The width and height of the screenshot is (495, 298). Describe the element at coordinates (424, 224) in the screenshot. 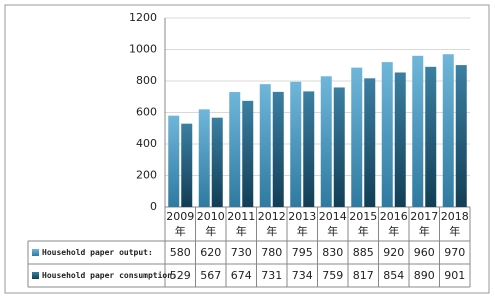

I see `x-tick-label: 2017年` at that location.